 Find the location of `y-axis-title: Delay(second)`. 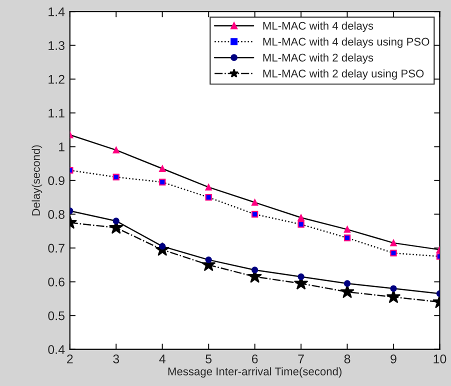

y-axis-title: Delay(second) is located at coordinates (37, 180).